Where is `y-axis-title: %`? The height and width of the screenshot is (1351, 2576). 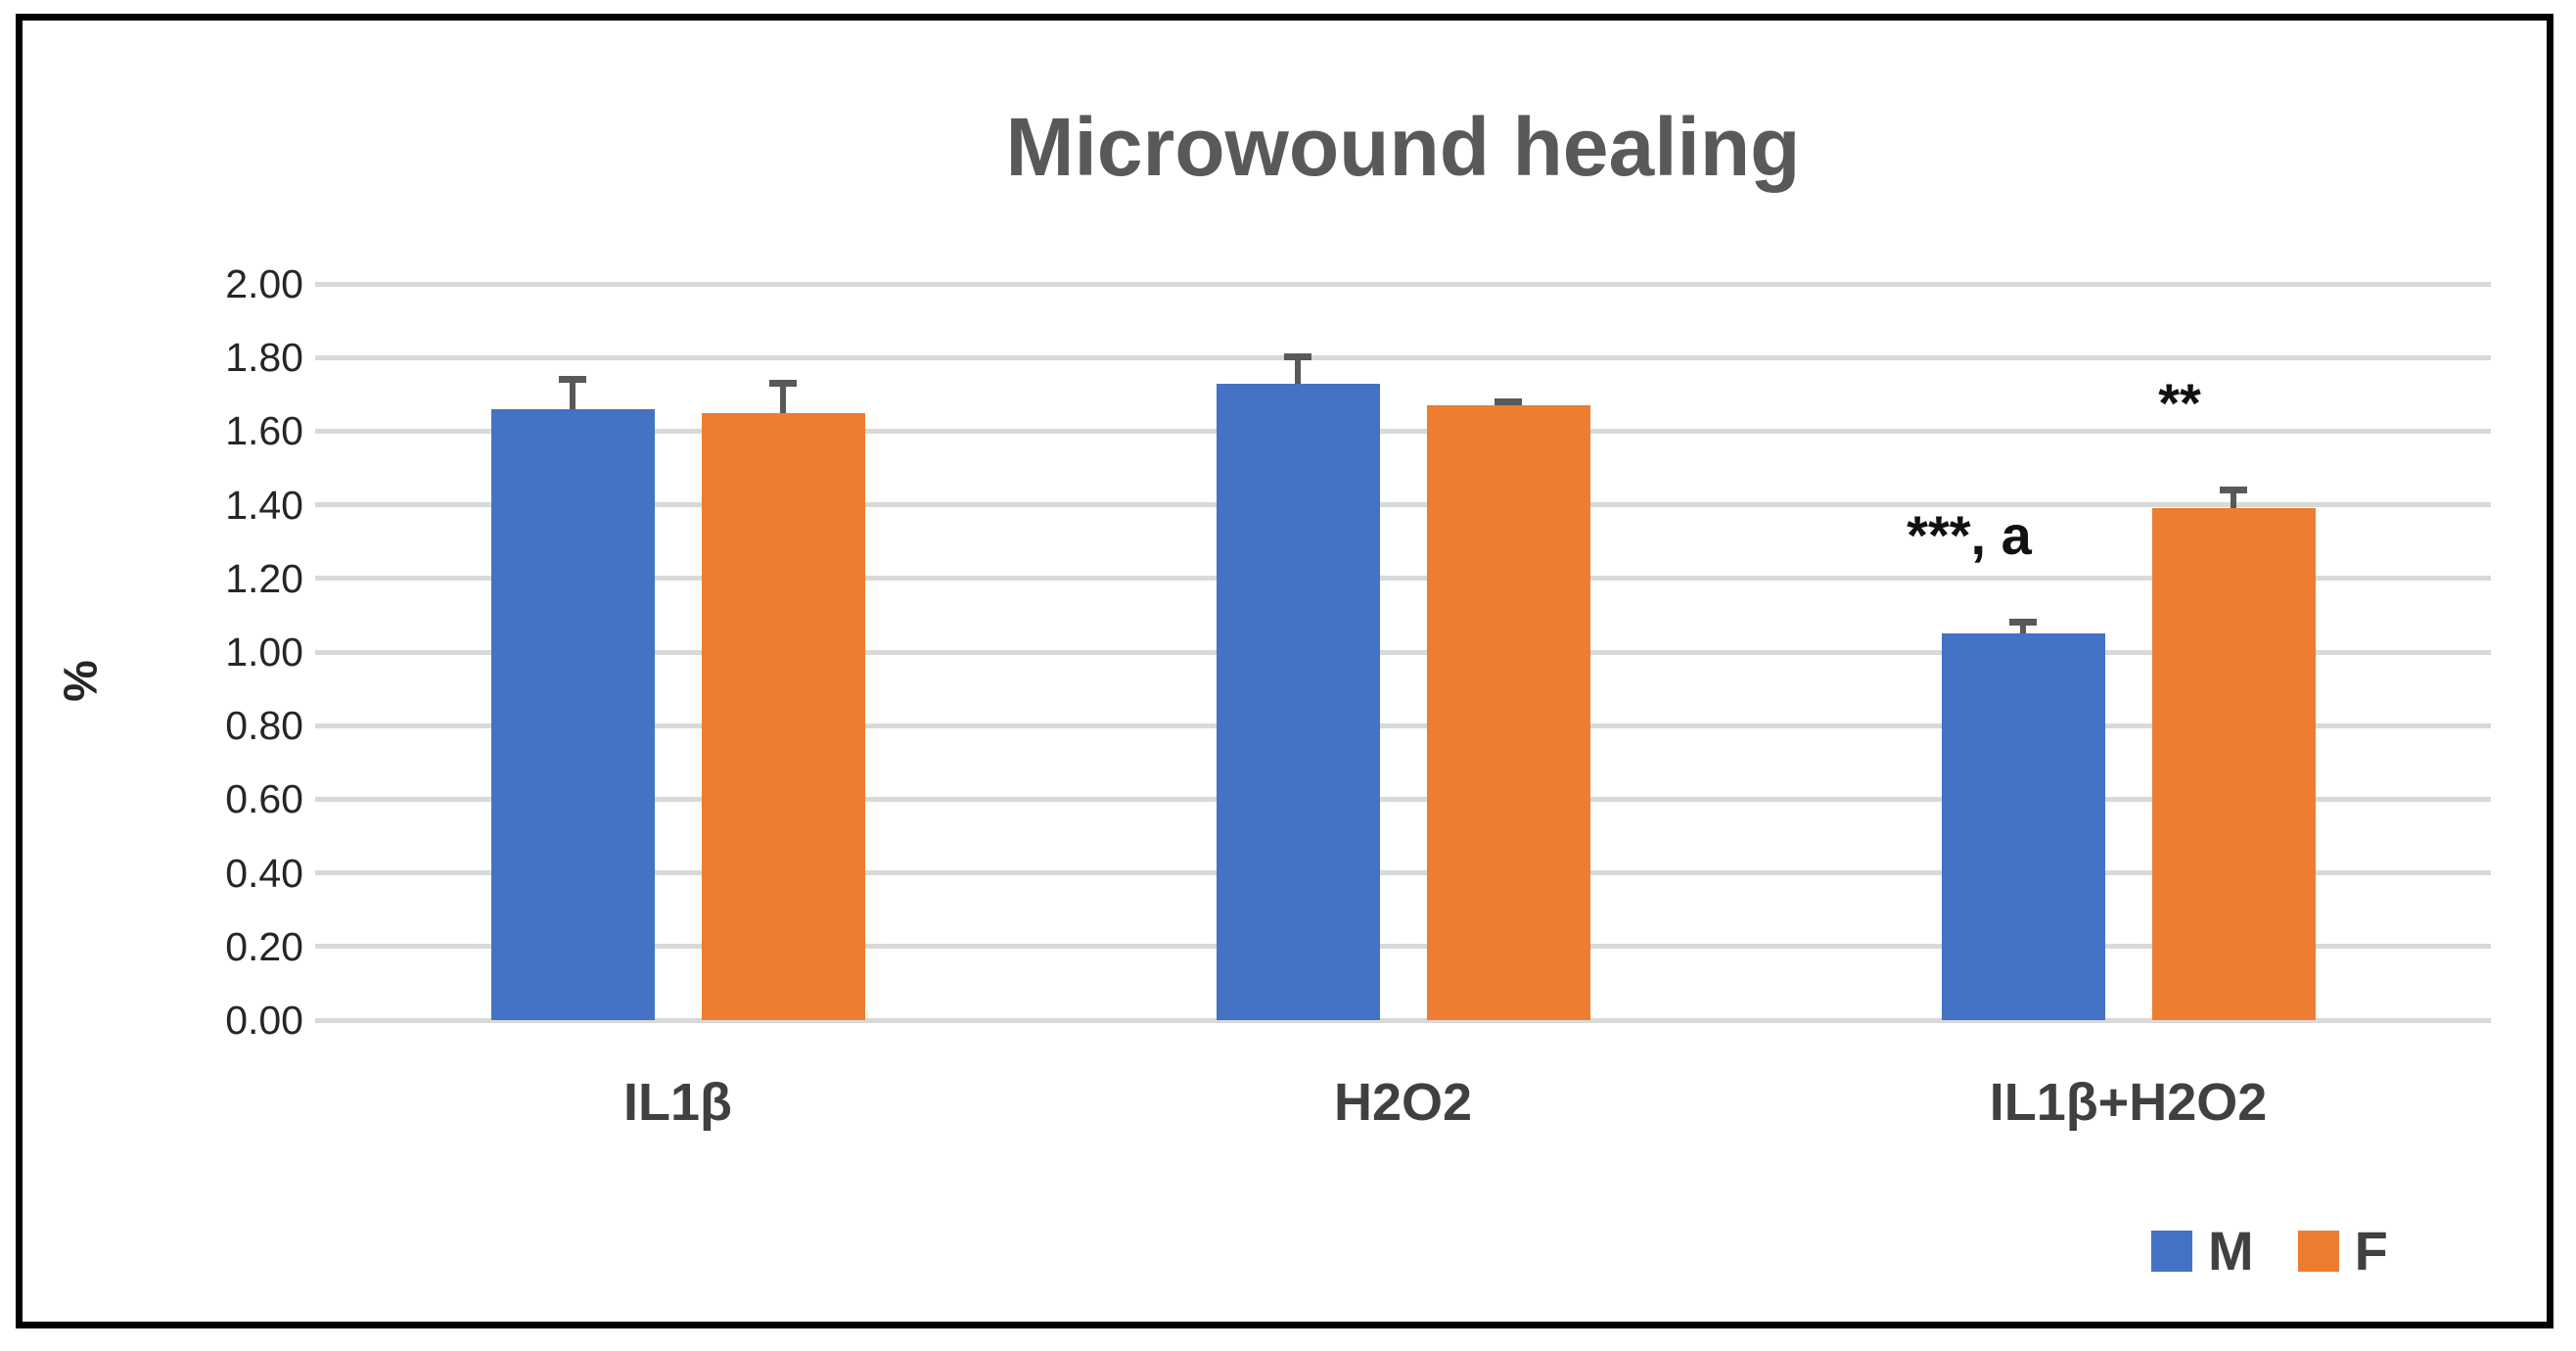
y-axis-title: % is located at coordinates (82, 681).